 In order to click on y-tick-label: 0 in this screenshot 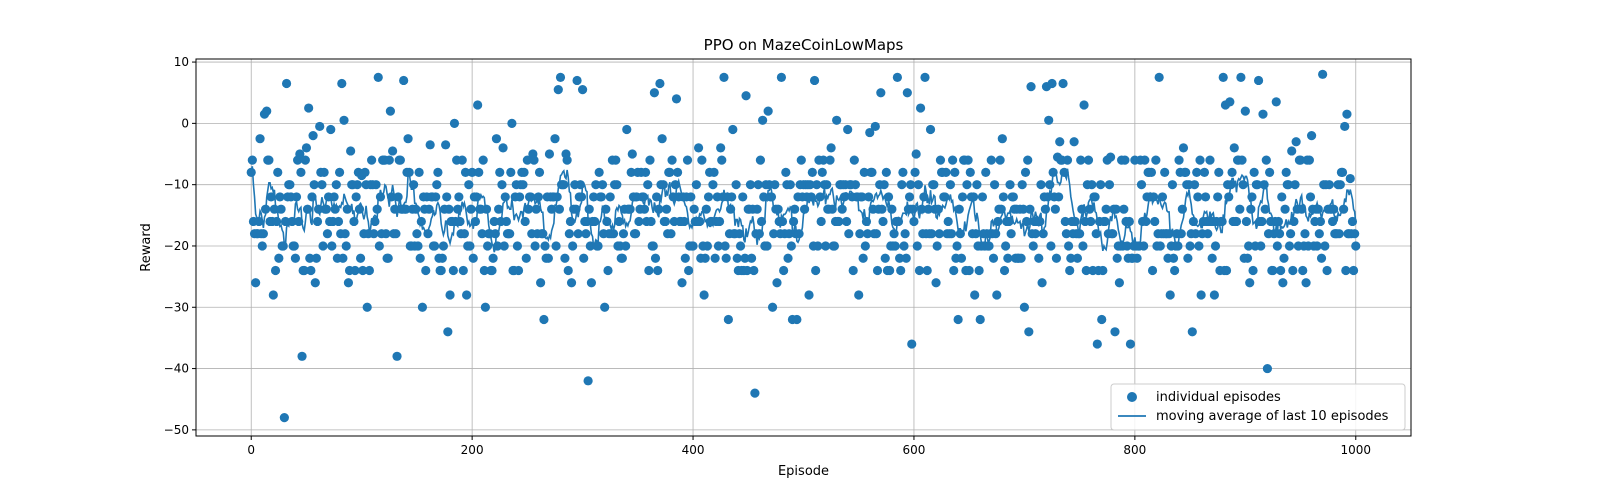, I will do `click(185, 123)`.